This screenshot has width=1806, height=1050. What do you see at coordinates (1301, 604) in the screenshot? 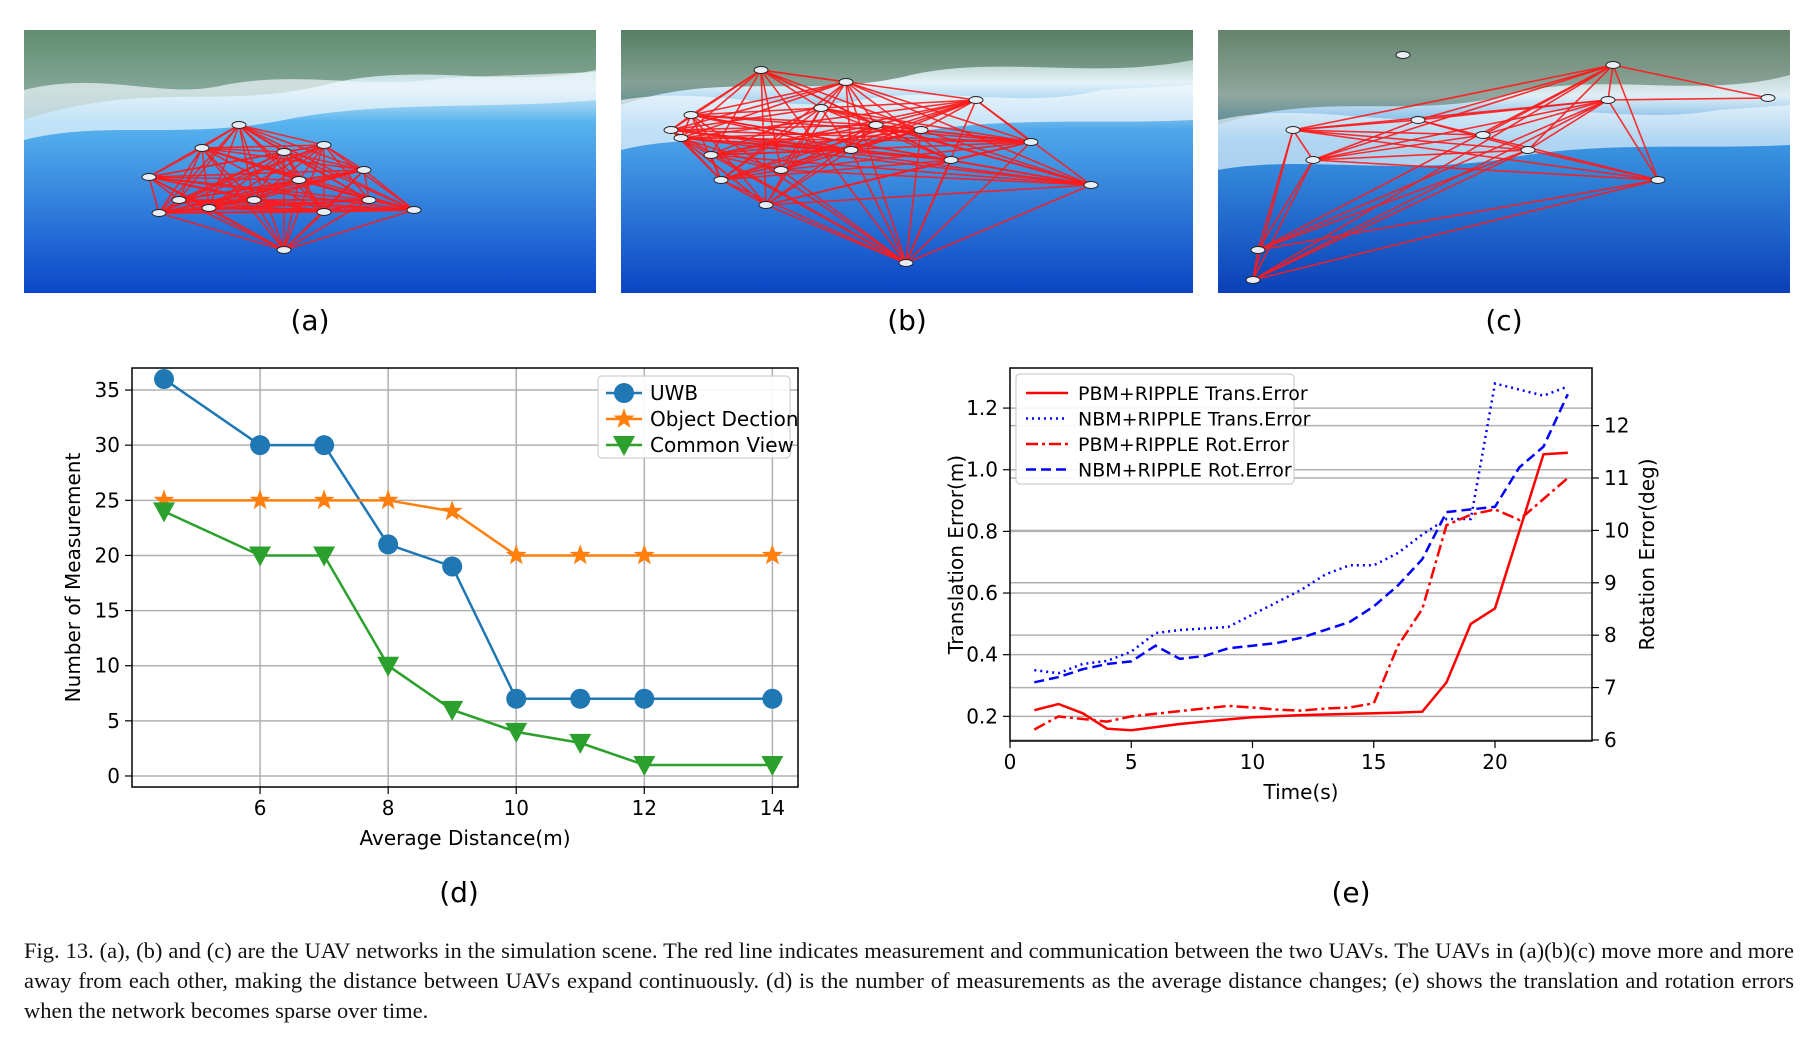
I see `series-pbm-ripple-rot-error` at bounding box center [1301, 604].